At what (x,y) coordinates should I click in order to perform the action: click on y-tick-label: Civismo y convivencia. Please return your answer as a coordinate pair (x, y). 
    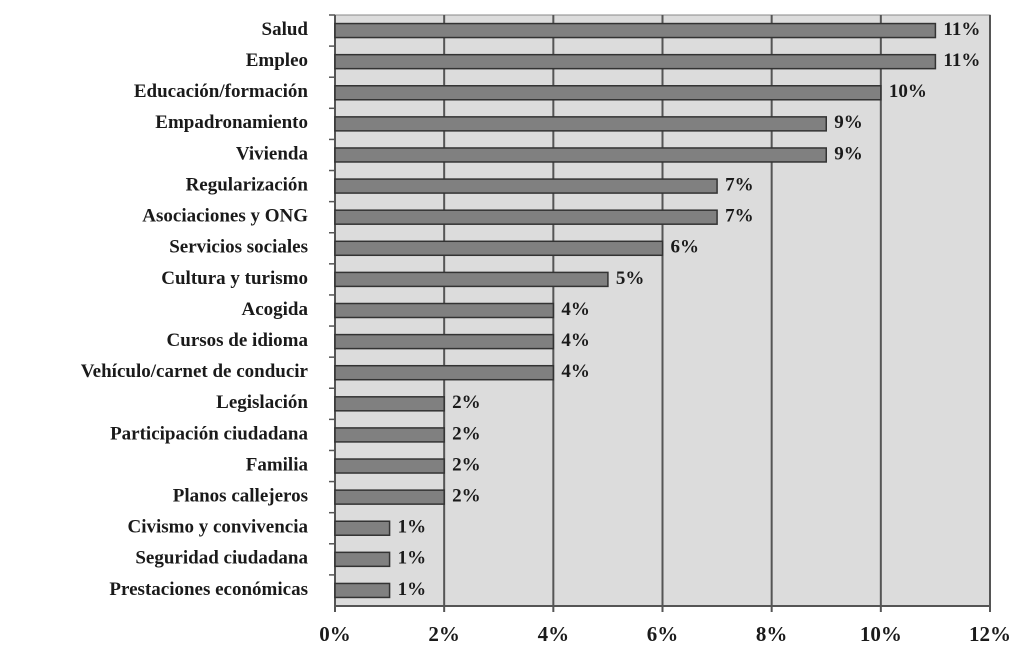
    Looking at the image, I should click on (218, 527).